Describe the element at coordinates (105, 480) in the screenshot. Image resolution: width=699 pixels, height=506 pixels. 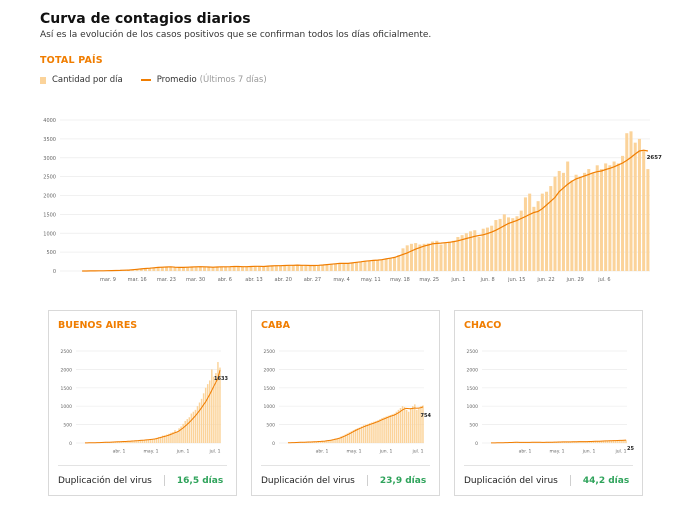
I see `duplication-label: Duplicación del virus` at that location.